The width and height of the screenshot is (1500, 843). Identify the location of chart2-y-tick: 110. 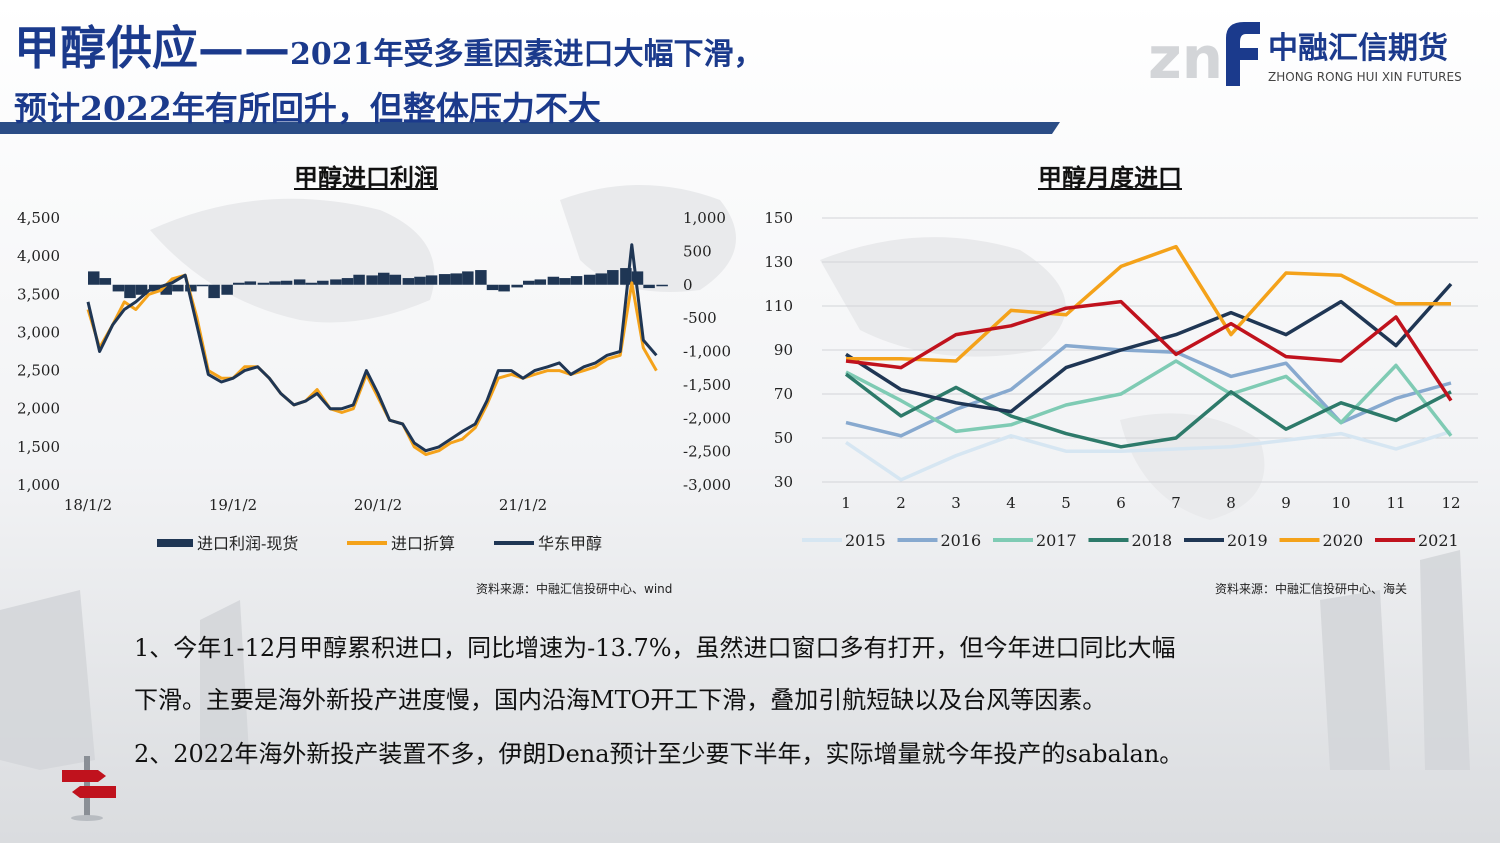
(778, 306).